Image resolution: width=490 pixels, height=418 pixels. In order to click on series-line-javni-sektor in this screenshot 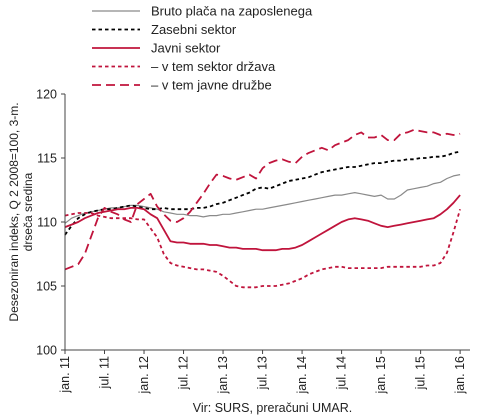, I will do `click(262, 223)`.